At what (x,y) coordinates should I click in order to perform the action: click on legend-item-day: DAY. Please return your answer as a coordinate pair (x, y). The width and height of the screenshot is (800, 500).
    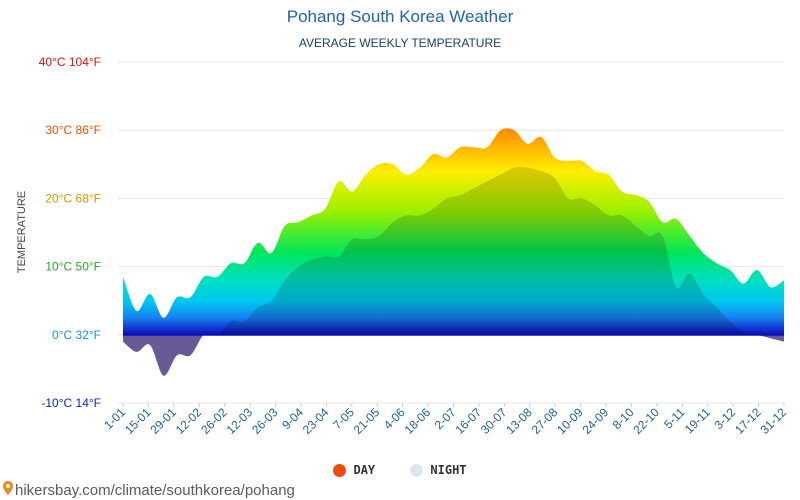
    Looking at the image, I should click on (354, 470).